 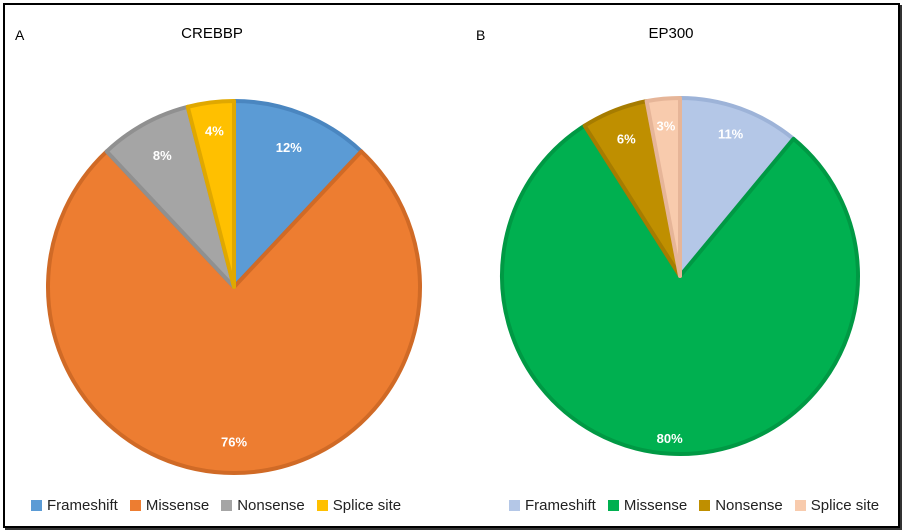 I want to click on chart-title-ep300: EP300, so click(x=671, y=33).